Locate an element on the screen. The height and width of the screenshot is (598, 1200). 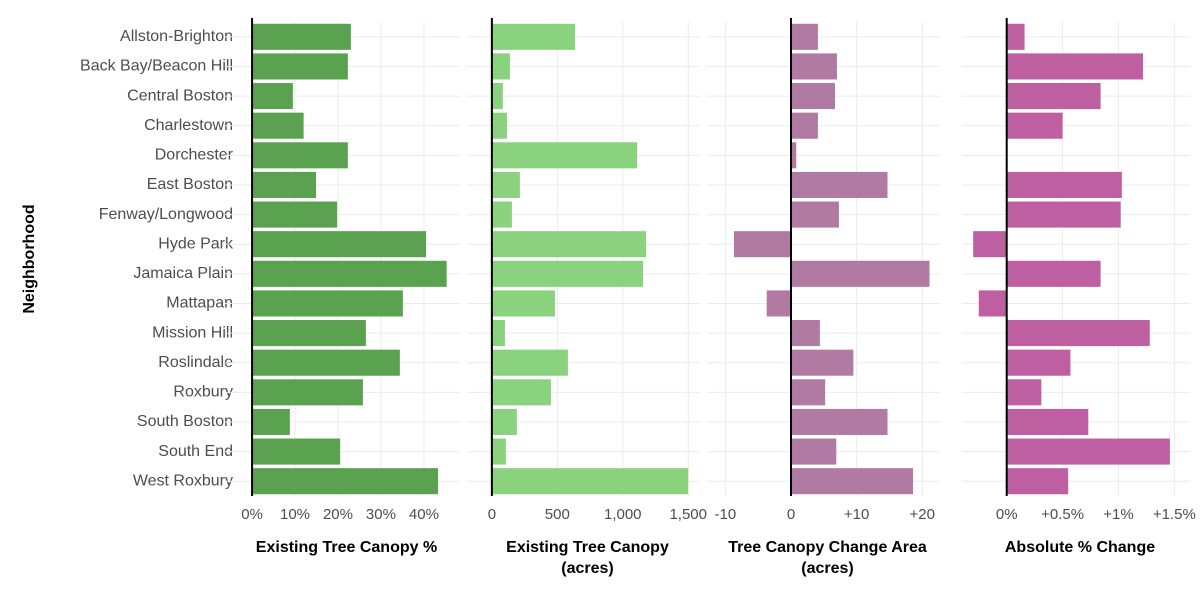
x-tick-label: +20 is located at coordinates (922, 514).